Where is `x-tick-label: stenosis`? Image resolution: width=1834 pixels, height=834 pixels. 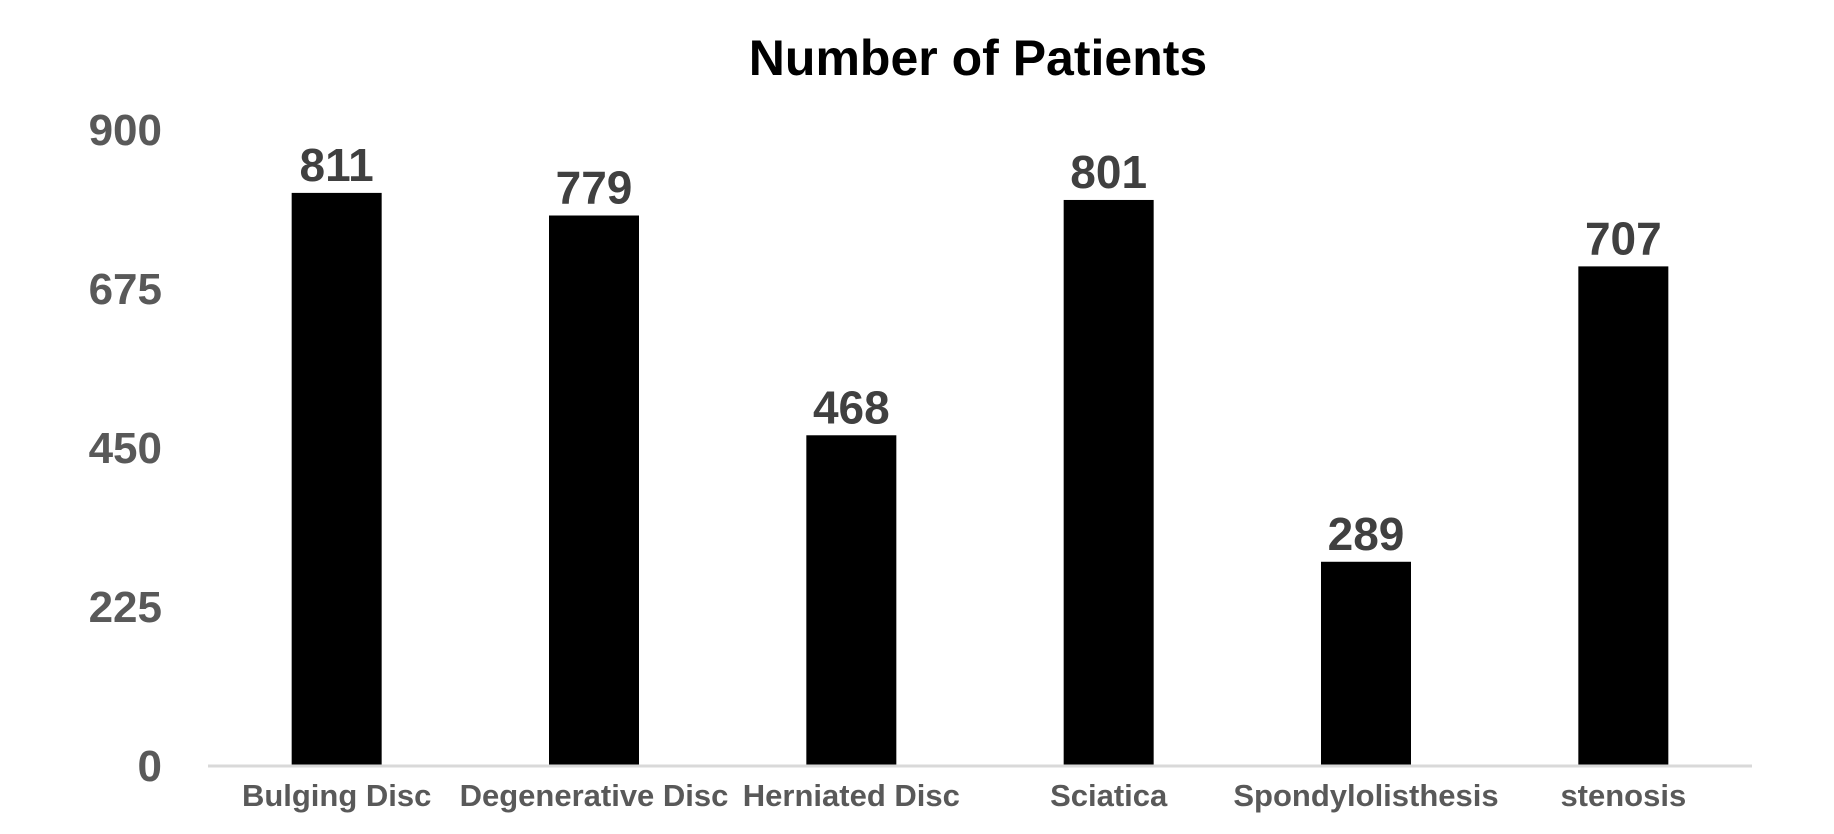 x-tick-label: stenosis is located at coordinates (1623, 795).